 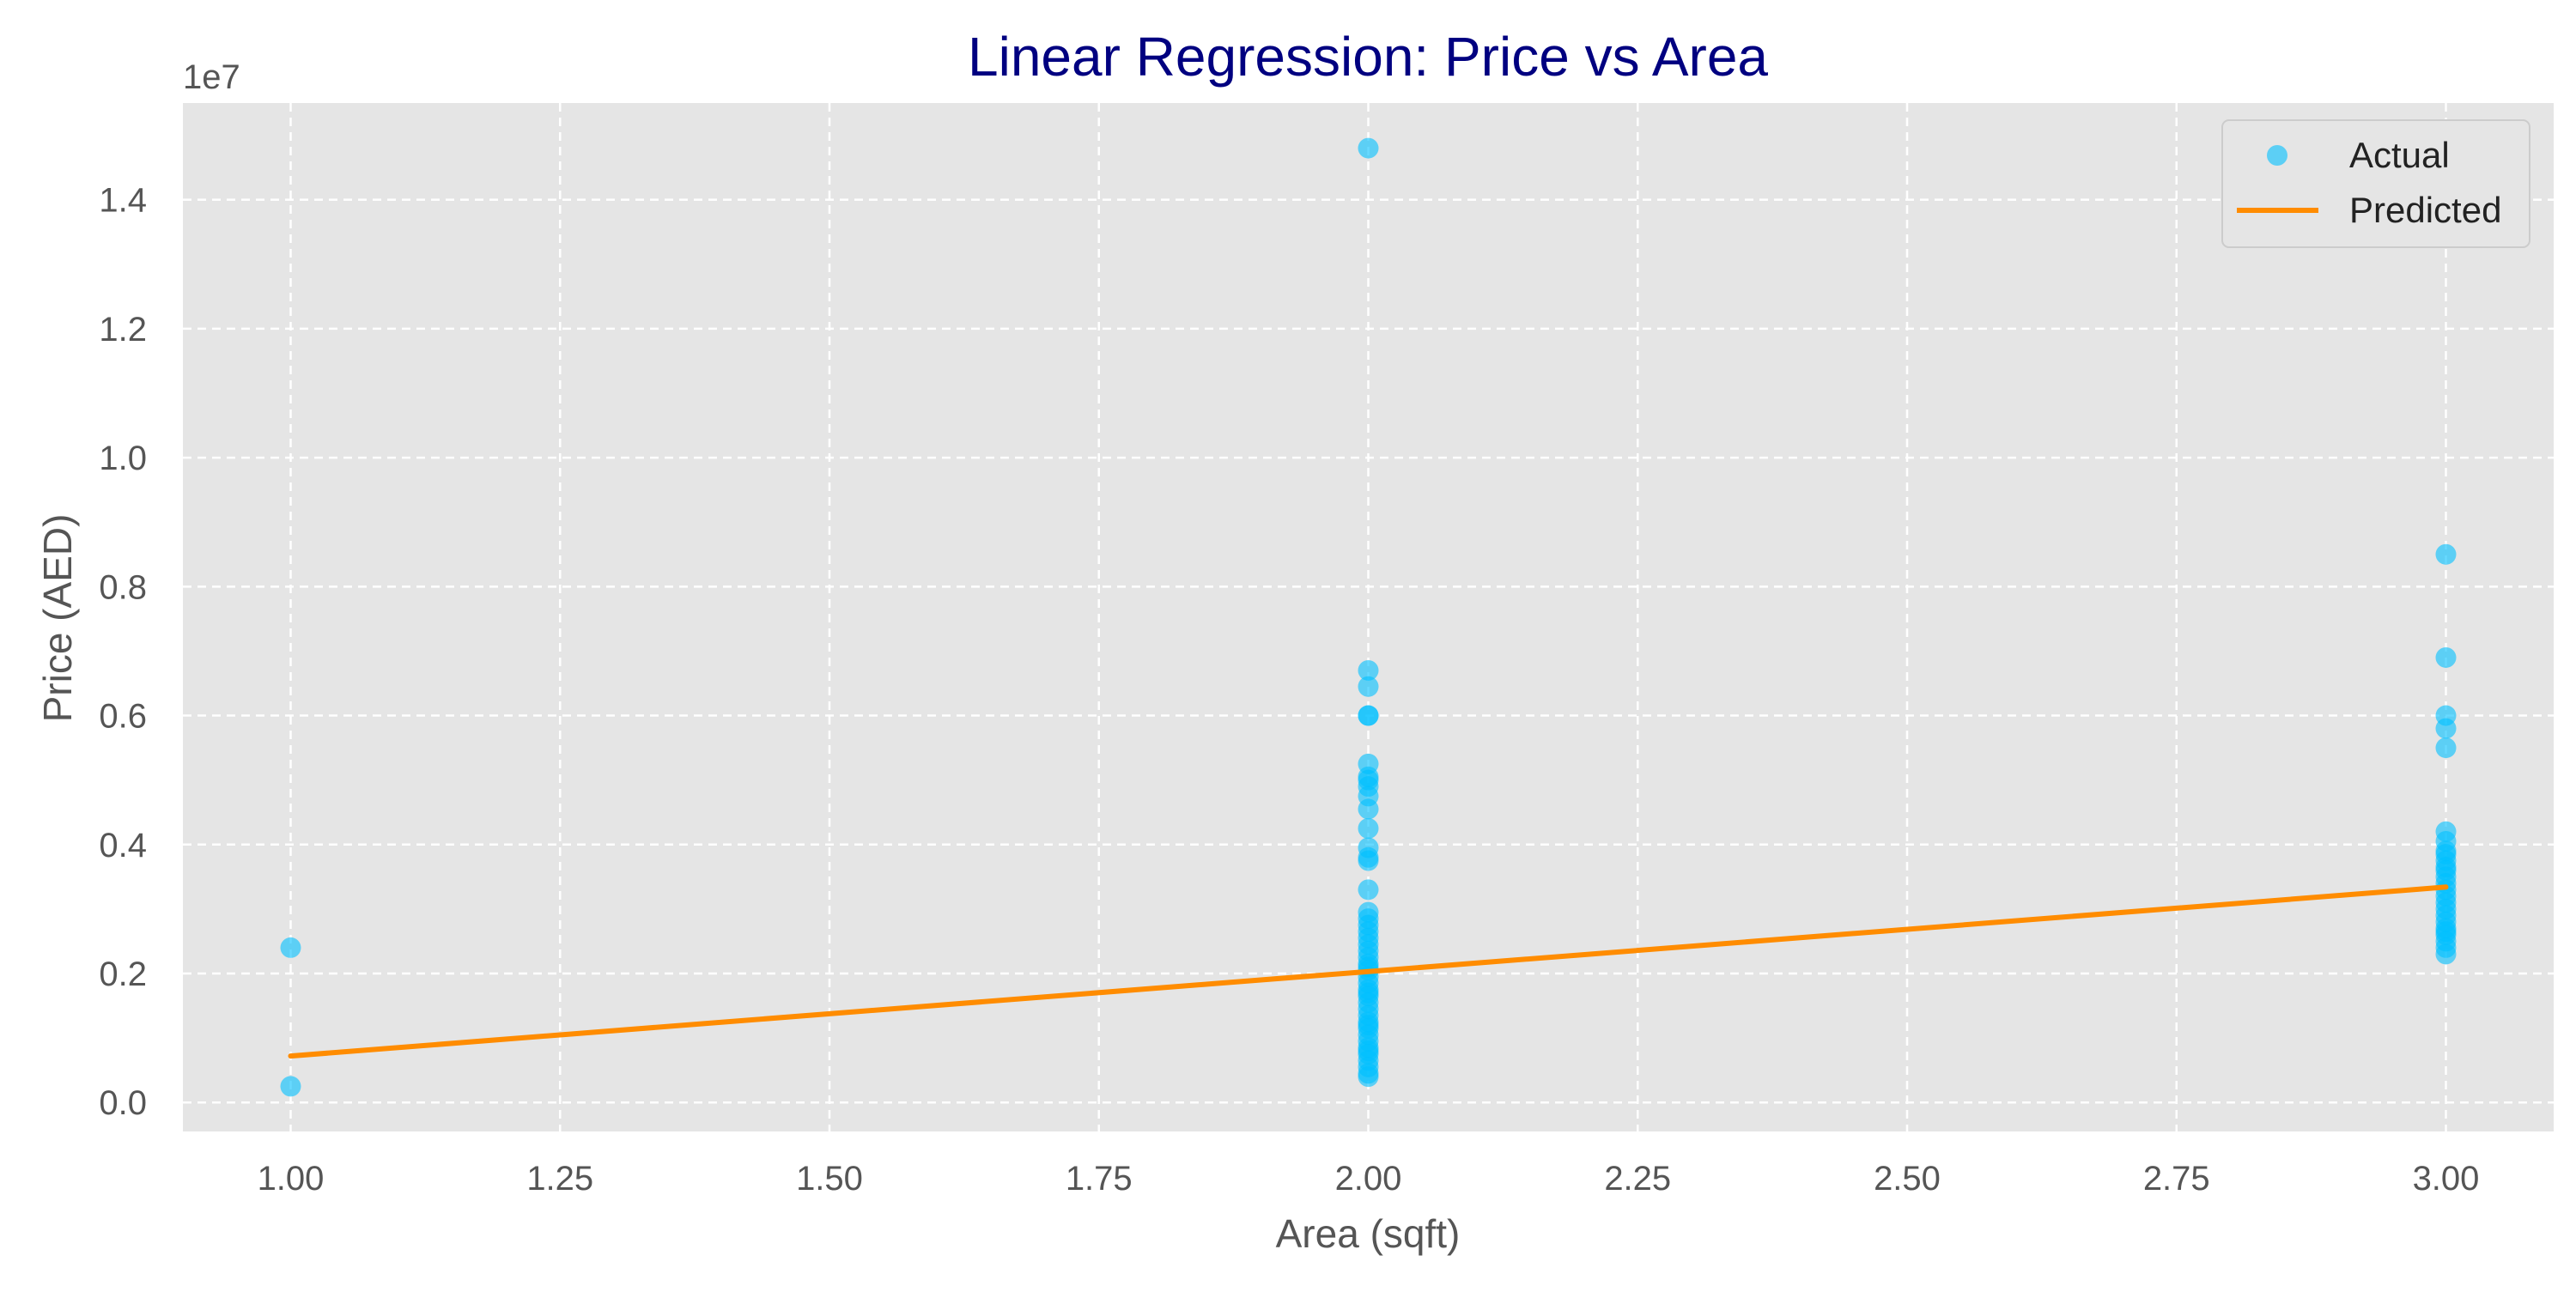 I want to click on legend-box, so click(x=2375, y=183).